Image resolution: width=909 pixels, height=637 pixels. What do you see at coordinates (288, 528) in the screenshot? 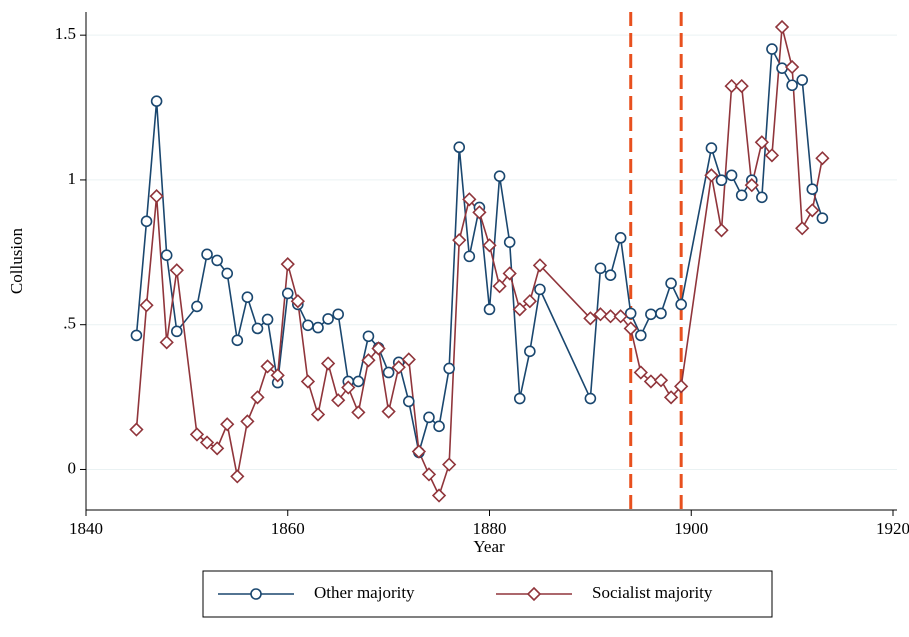
I see `x-tick-label: 1860` at bounding box center [288, 528].